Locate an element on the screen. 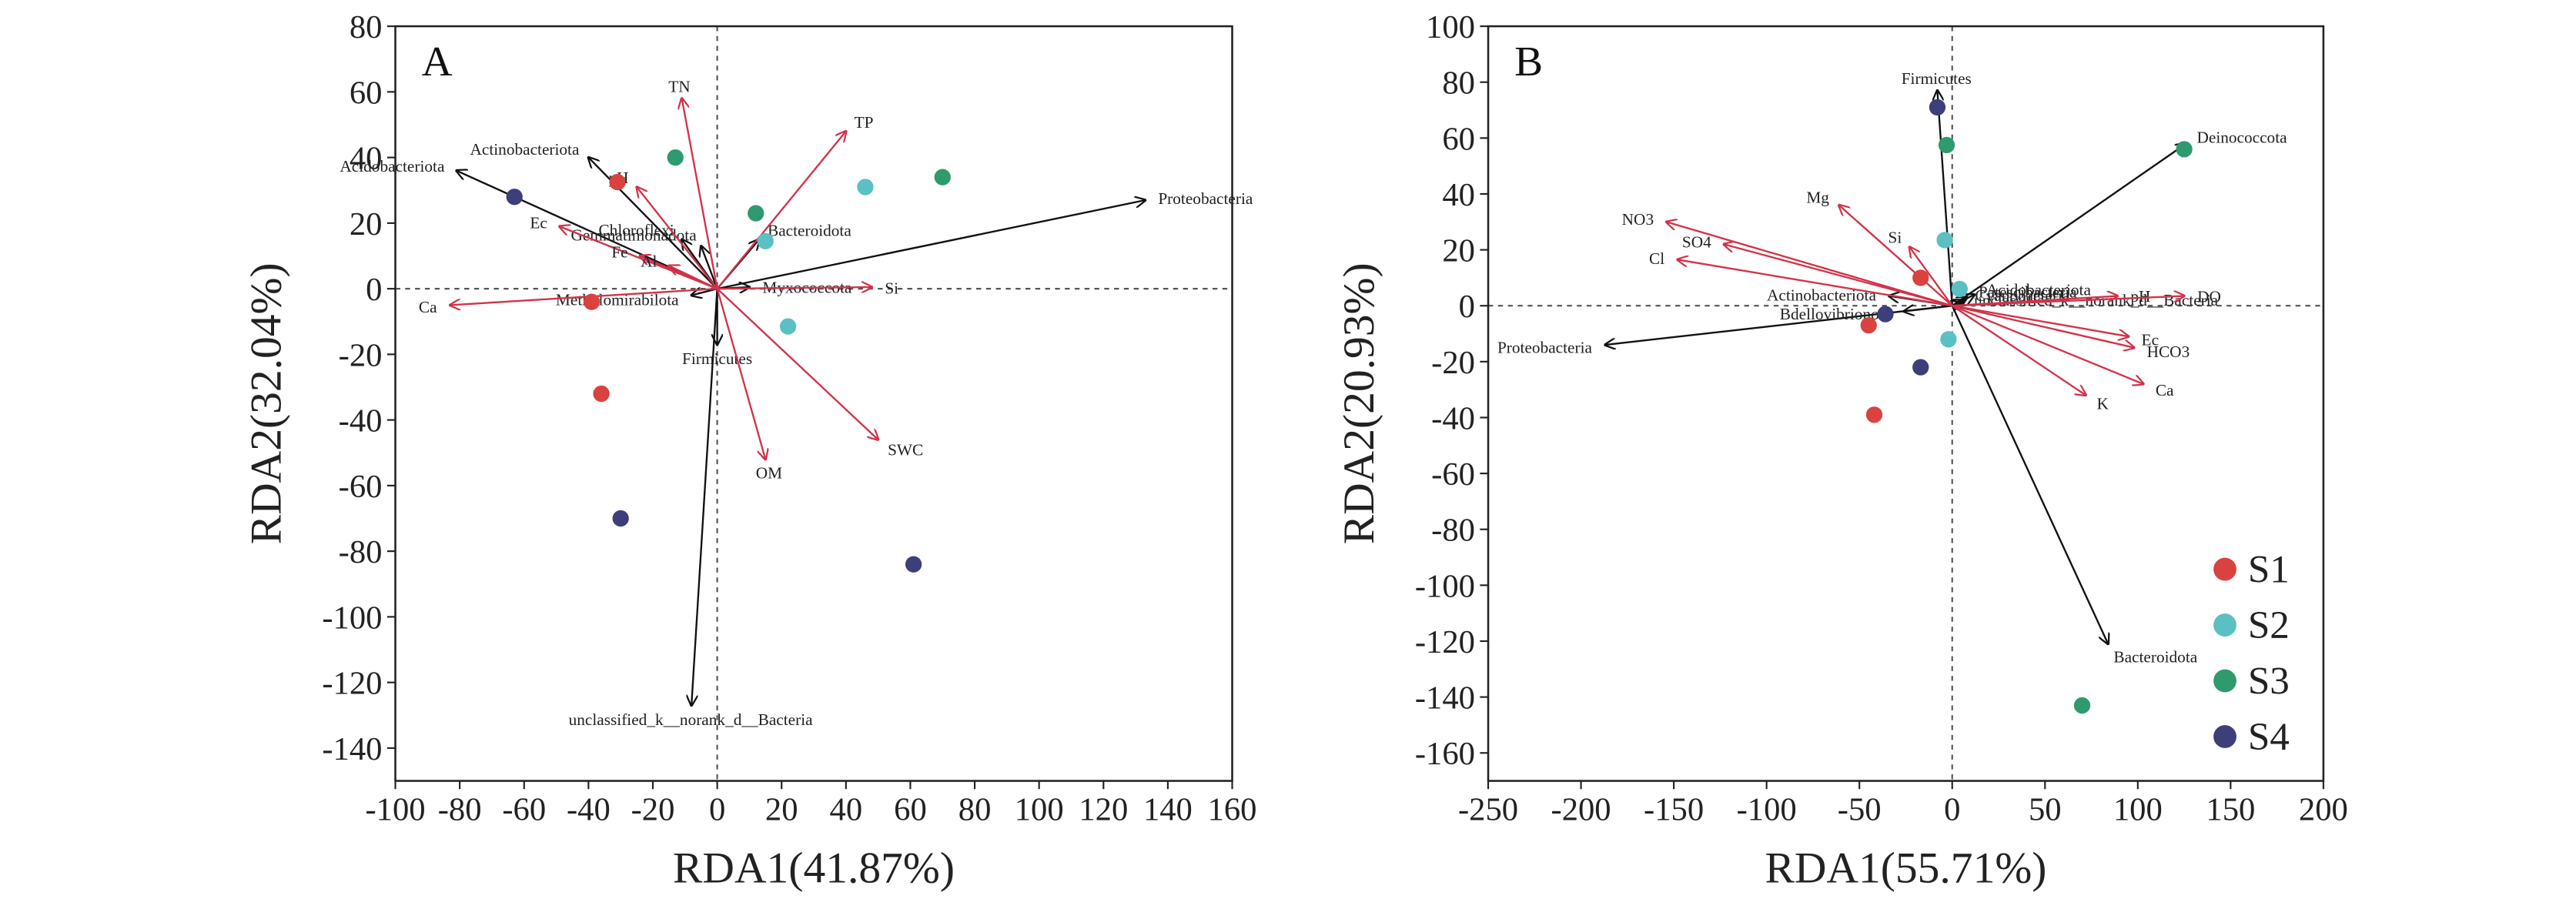  arrow-label: Chloroflexi is located at coordinates (636, 230).